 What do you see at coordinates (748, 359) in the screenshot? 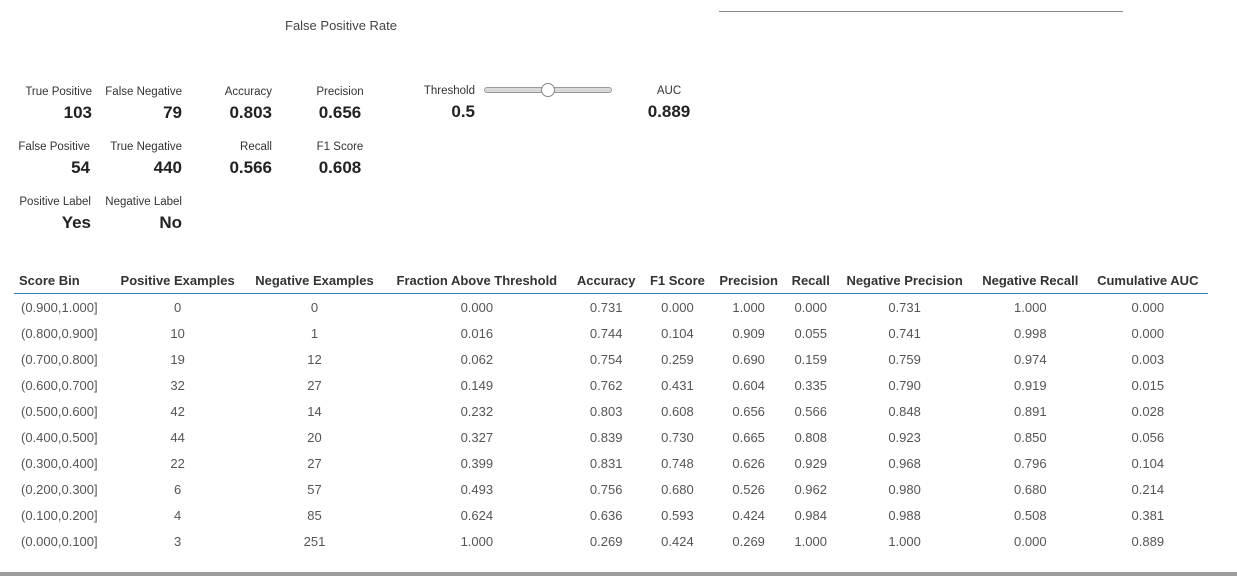
I see `table-cell: 0.690` at bounding box center [748, 359].